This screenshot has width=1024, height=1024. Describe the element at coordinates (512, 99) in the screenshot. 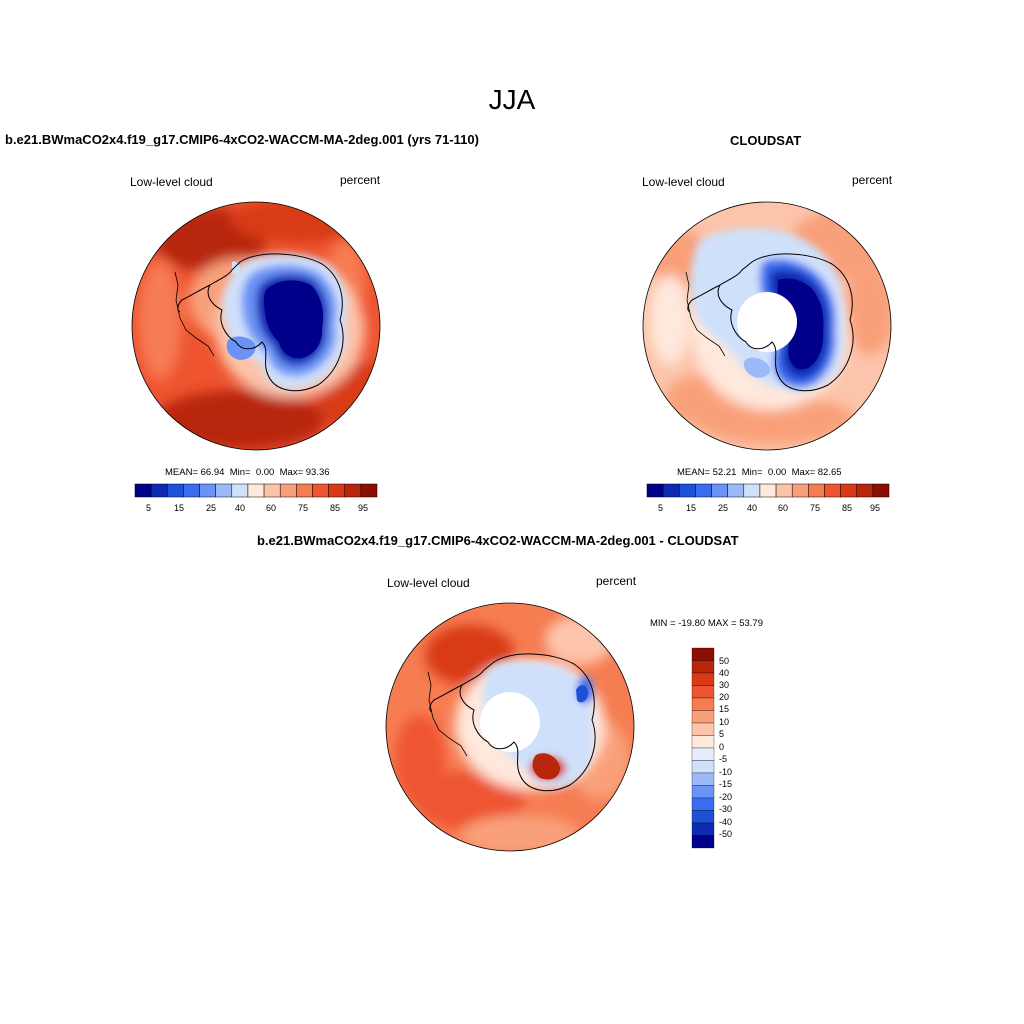

I see `figure-title: JJA` at that location.